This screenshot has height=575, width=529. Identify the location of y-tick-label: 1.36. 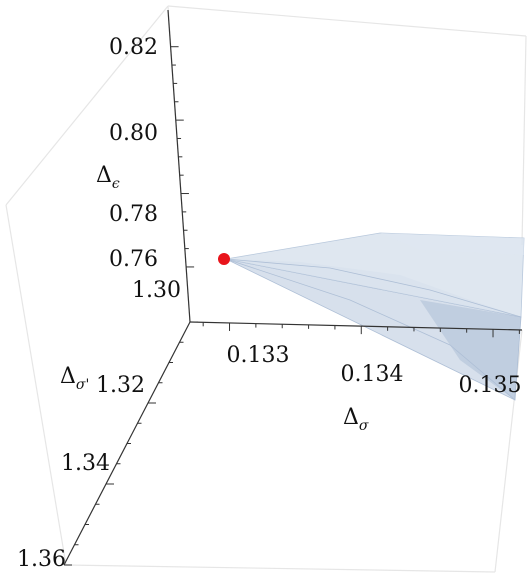
(41, 559).